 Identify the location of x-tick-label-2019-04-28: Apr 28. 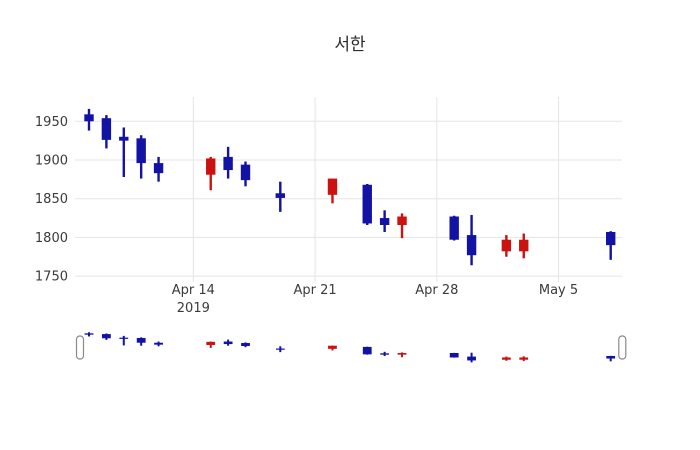
(436, 290).